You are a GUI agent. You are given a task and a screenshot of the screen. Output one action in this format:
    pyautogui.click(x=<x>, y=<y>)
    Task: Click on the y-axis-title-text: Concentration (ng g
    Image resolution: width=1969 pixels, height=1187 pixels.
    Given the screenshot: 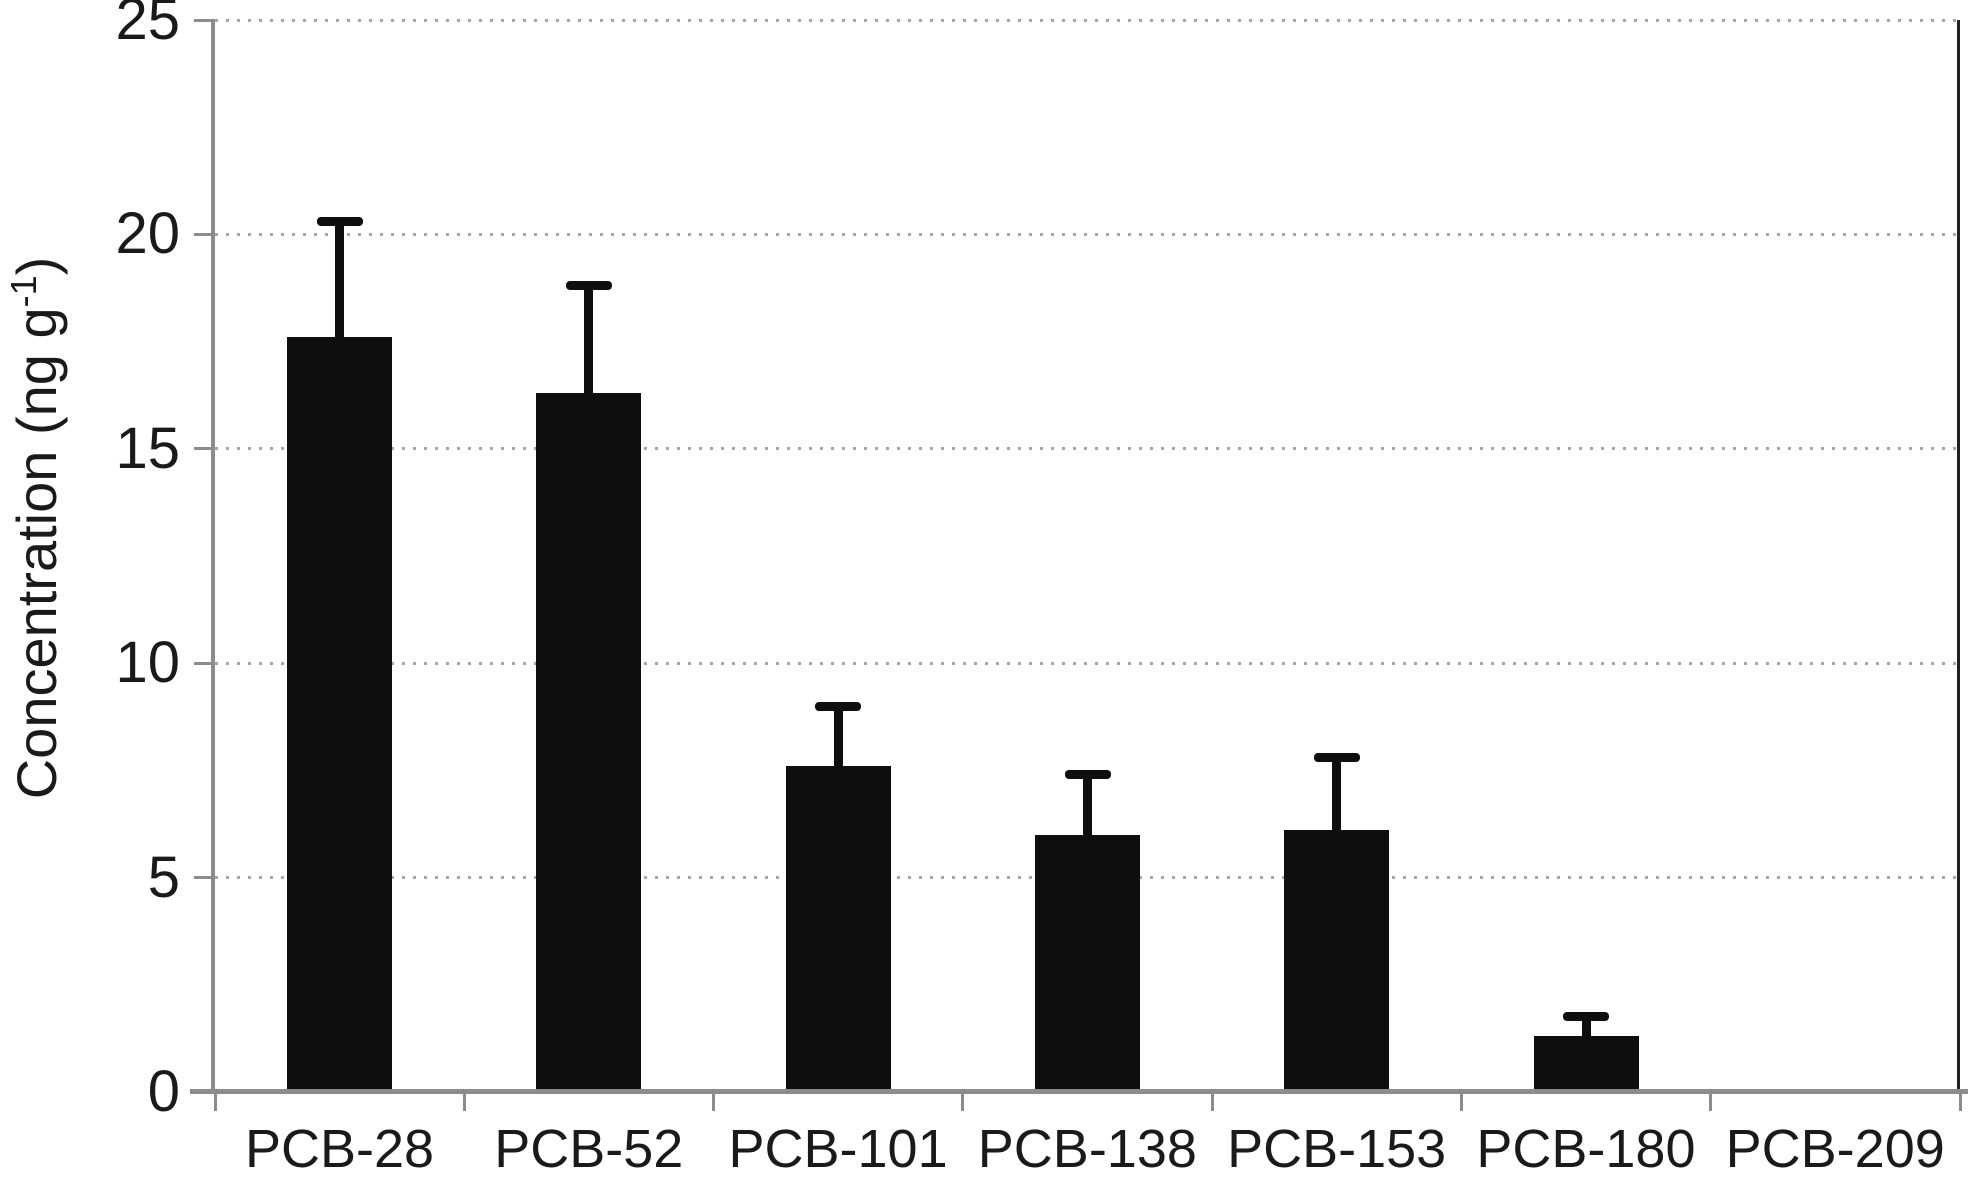 What is the action you would take?
    pyautogui.click(x=36, y=553)
    